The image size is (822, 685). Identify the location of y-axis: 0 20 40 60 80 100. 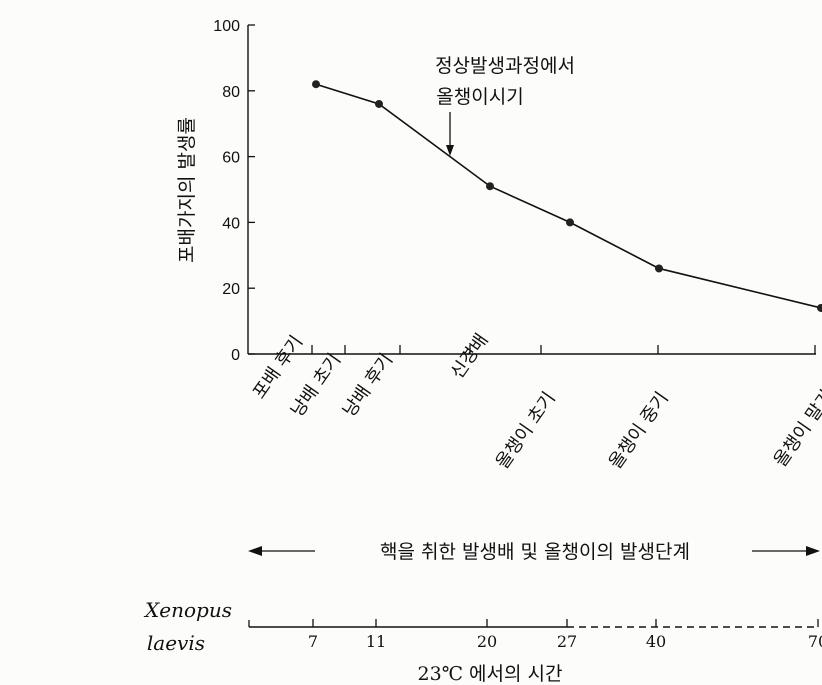
(234, 191).